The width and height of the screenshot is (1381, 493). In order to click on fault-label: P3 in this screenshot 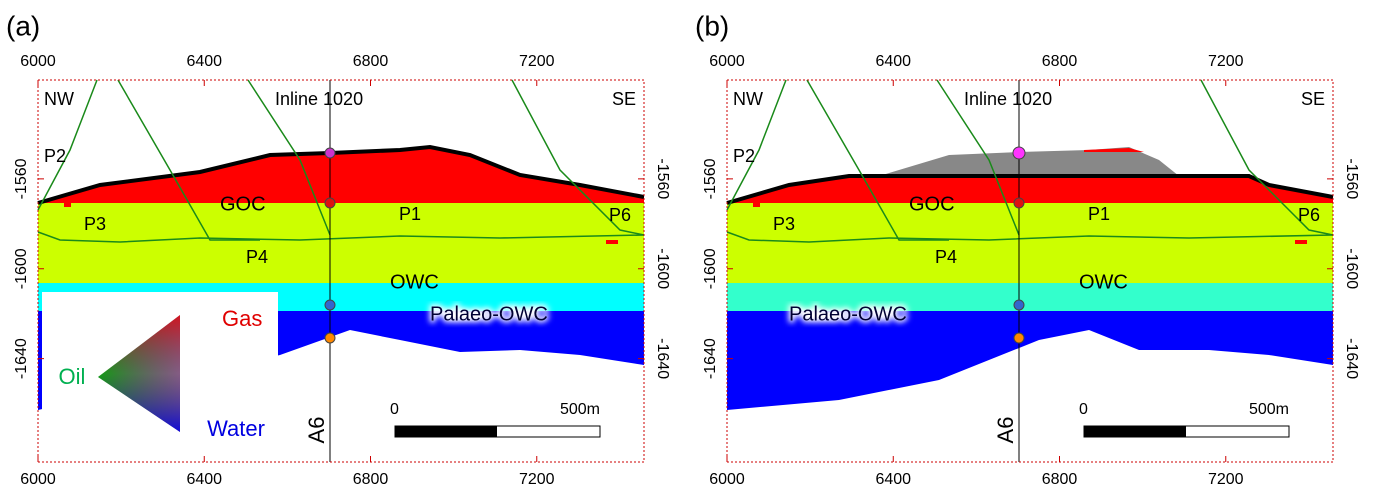, I will do `click(95, 224)`.